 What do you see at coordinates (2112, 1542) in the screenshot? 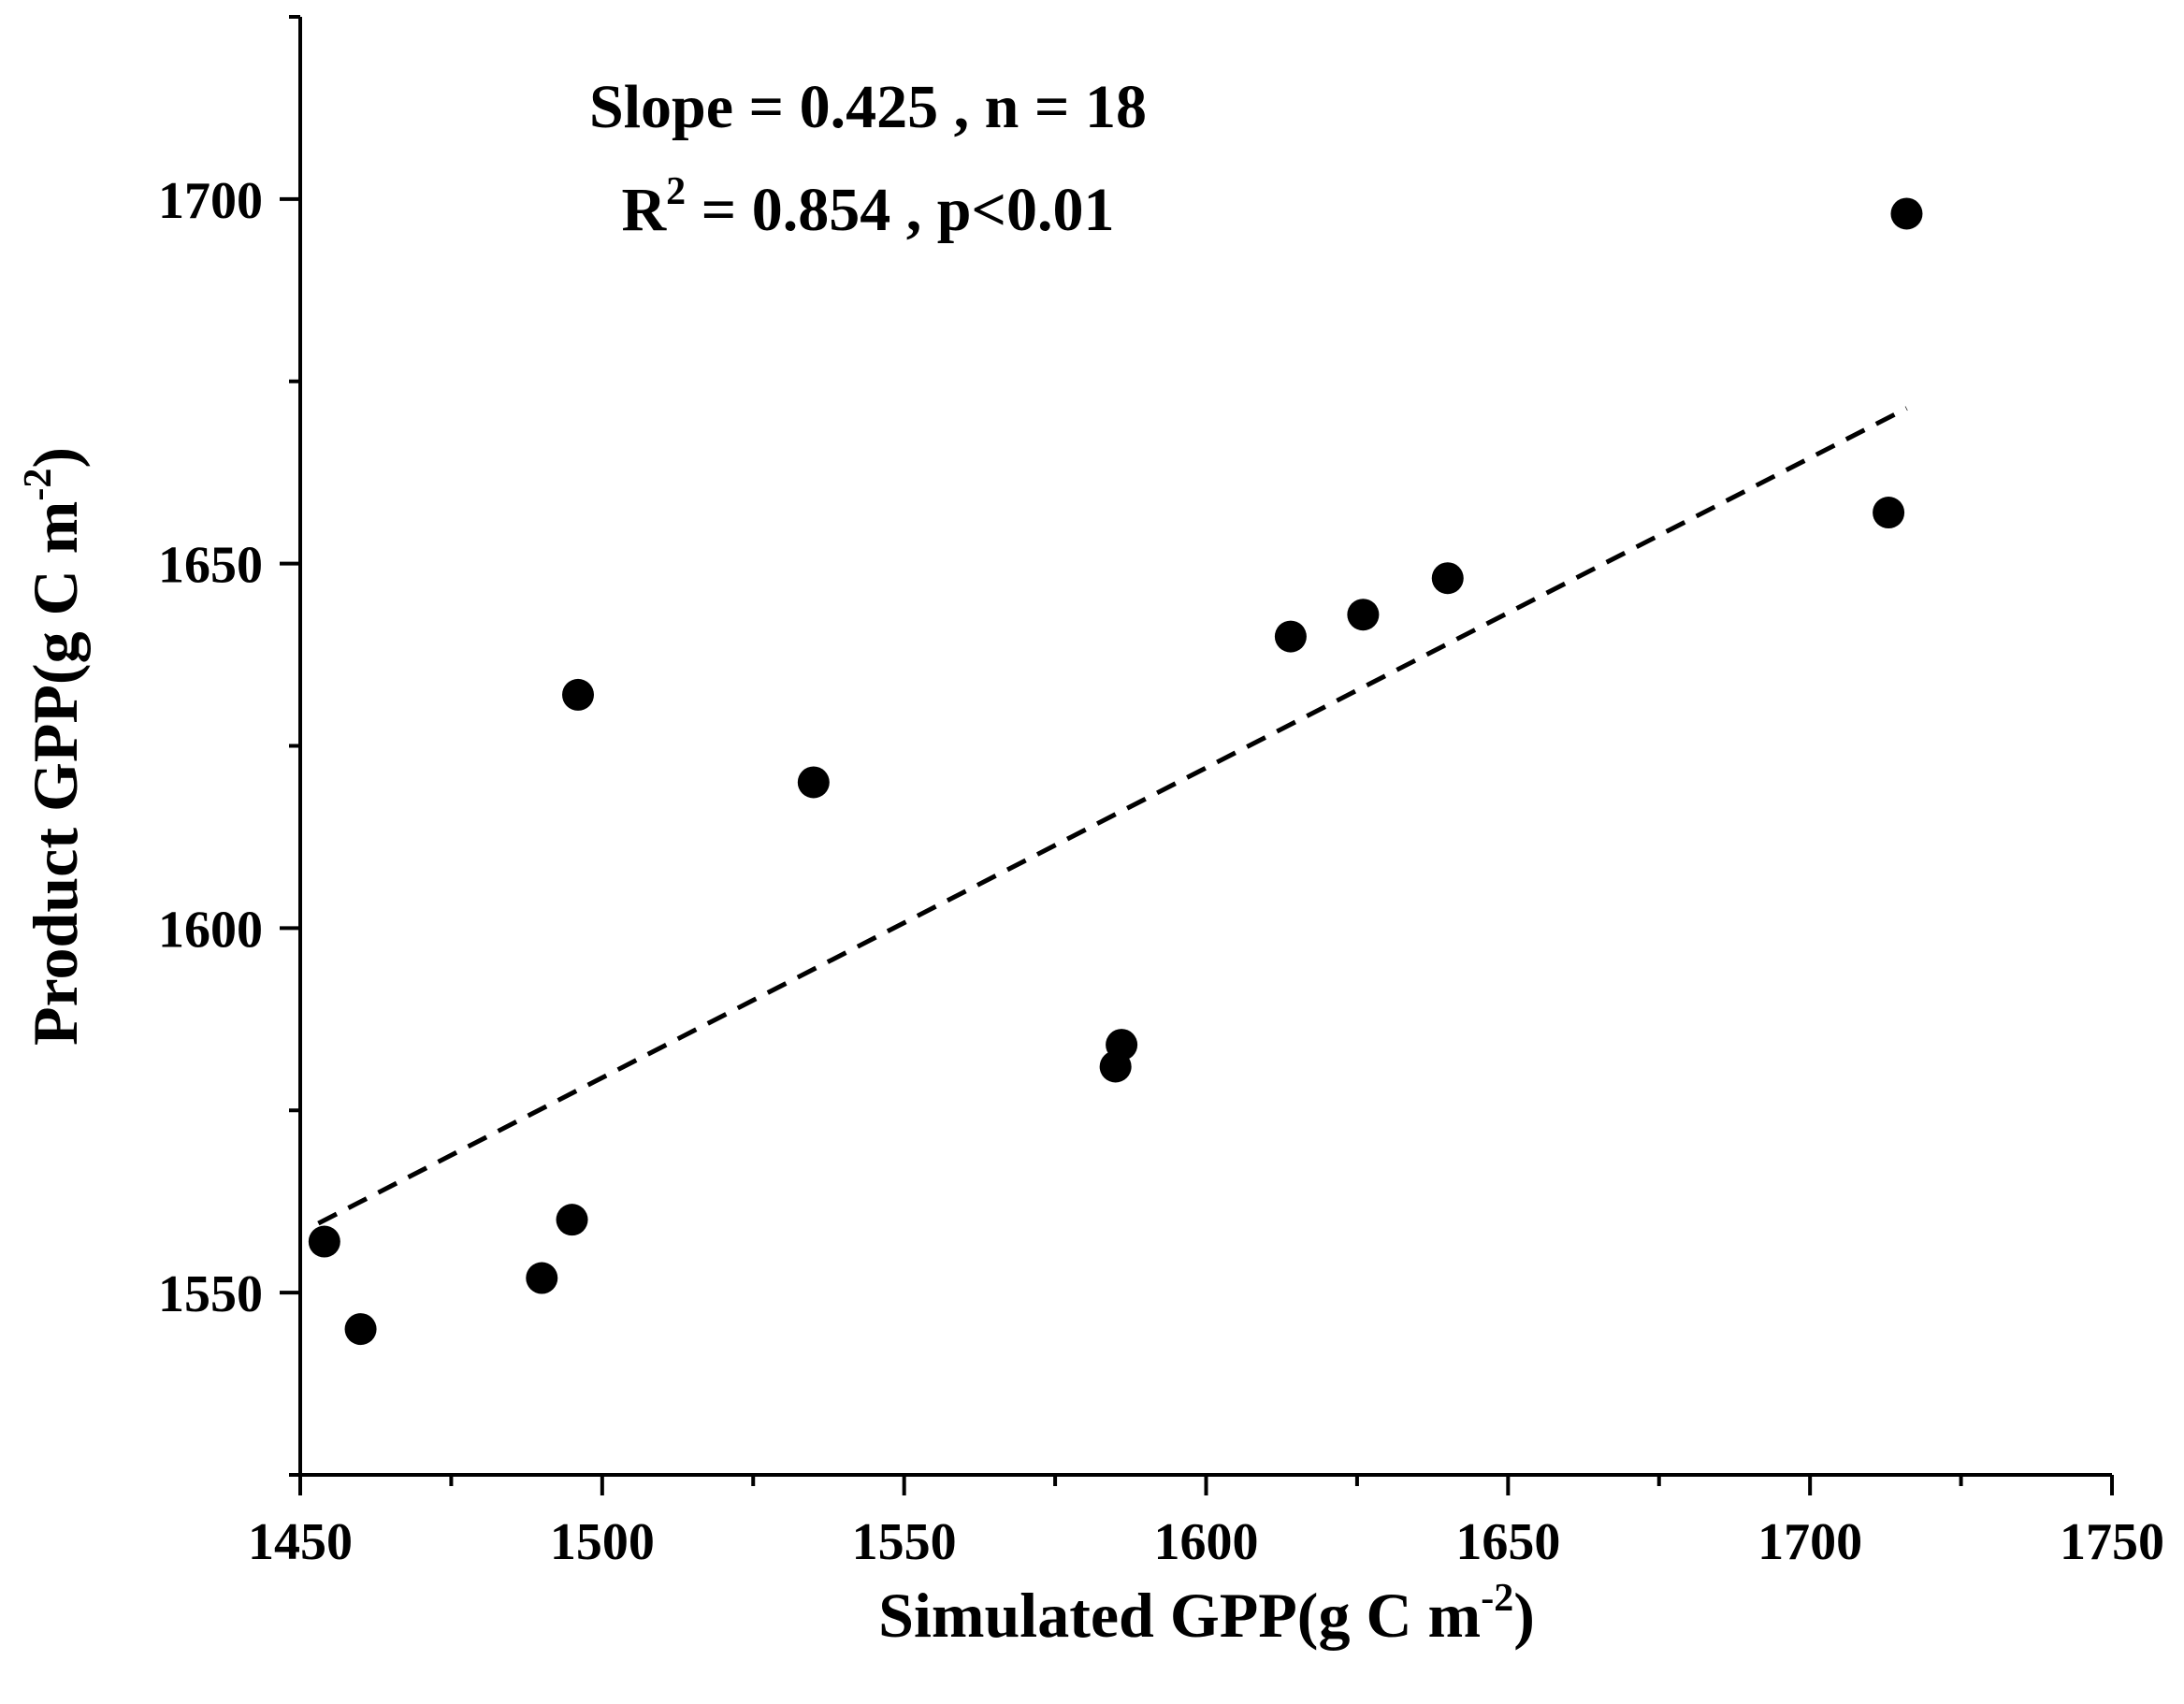
I see `x-tick-label: 1750` at bounding box center [2112, 1542].